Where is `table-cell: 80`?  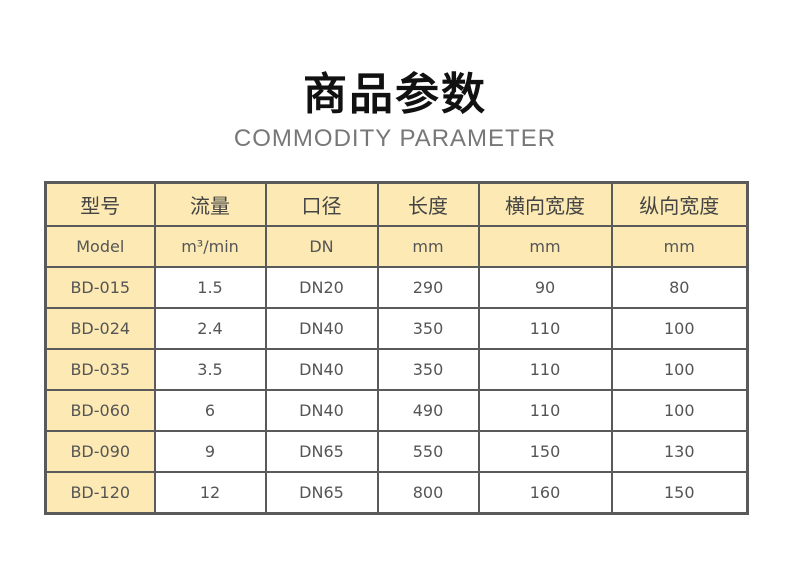
table-cell: 80 is located at coordinates (679, 287).